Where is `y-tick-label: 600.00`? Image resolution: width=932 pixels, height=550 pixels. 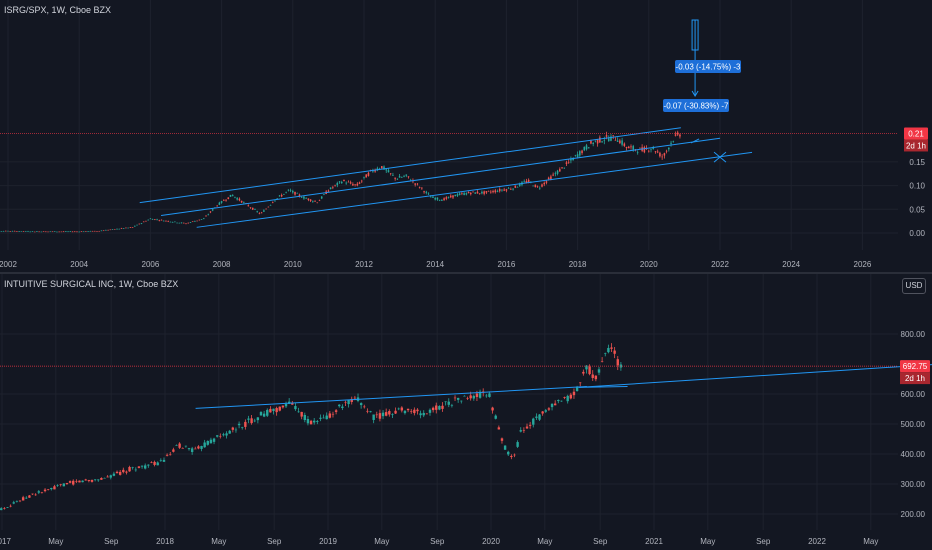
y-tick-label: 600.00 is located at coordinates (913, 394).